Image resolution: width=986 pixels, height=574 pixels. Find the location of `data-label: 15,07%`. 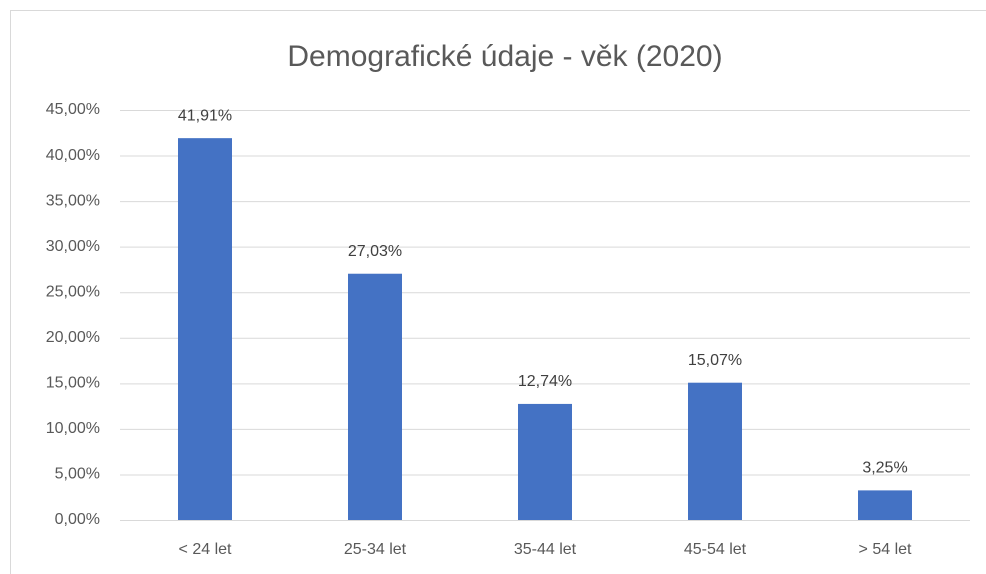

data-label: 15,07% is located at coordinates (715, 360).